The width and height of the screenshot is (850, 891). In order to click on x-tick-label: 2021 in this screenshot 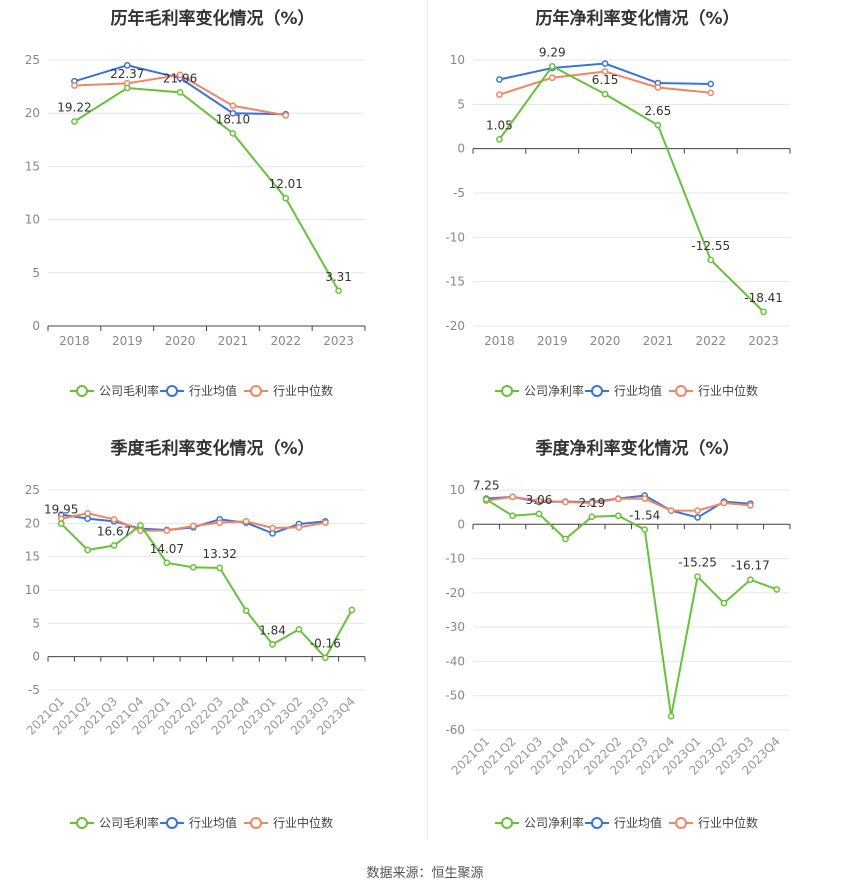, I will do `click(233, 341)`.